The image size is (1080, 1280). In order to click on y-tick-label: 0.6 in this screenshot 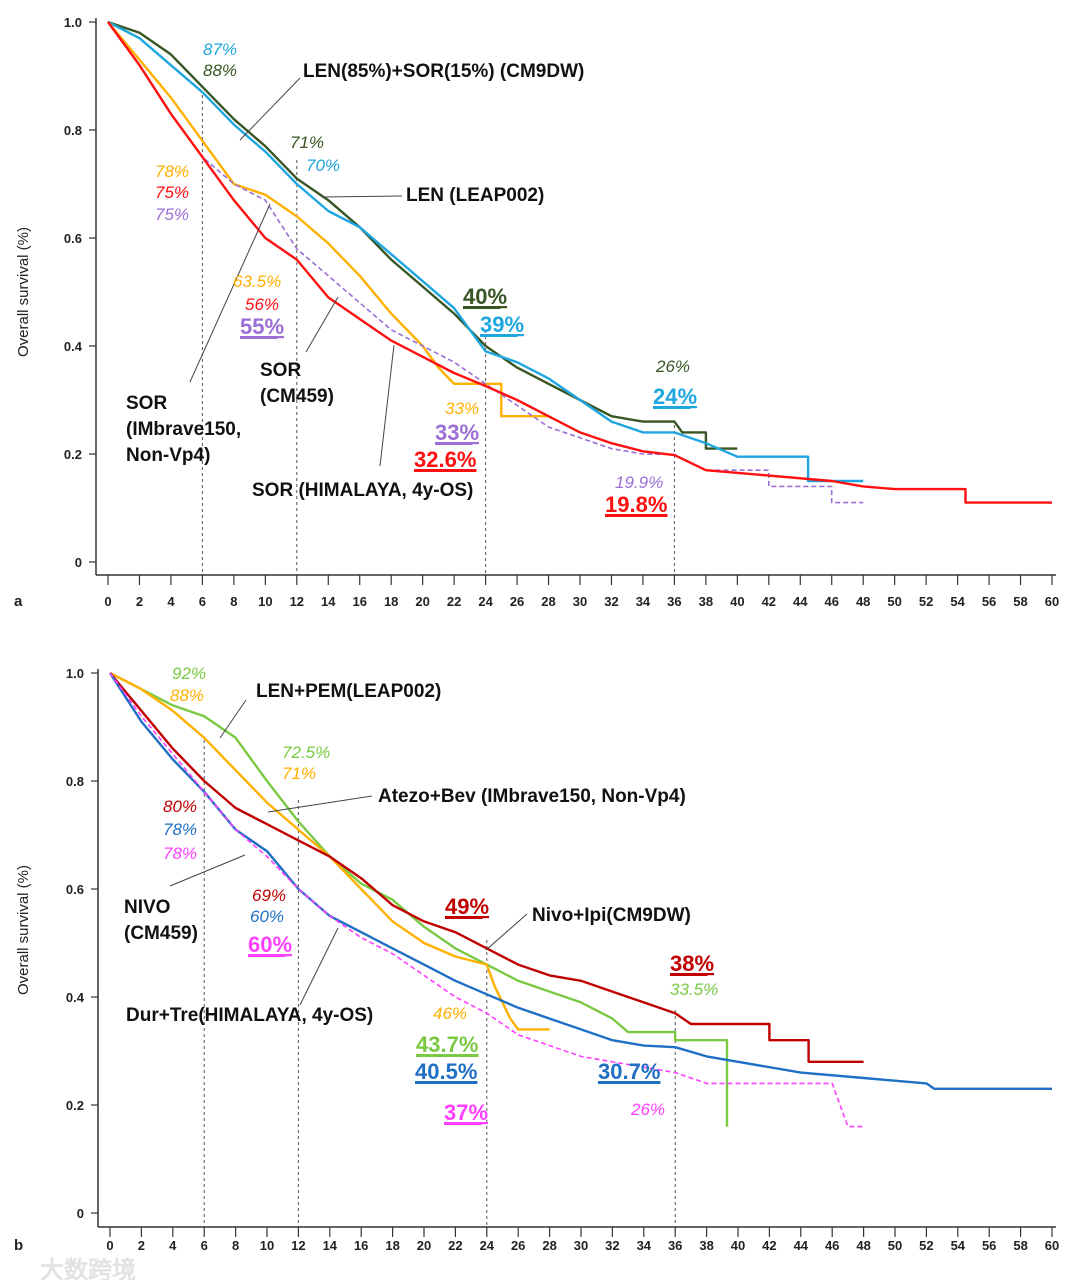, I will do `click(73, 238)`.